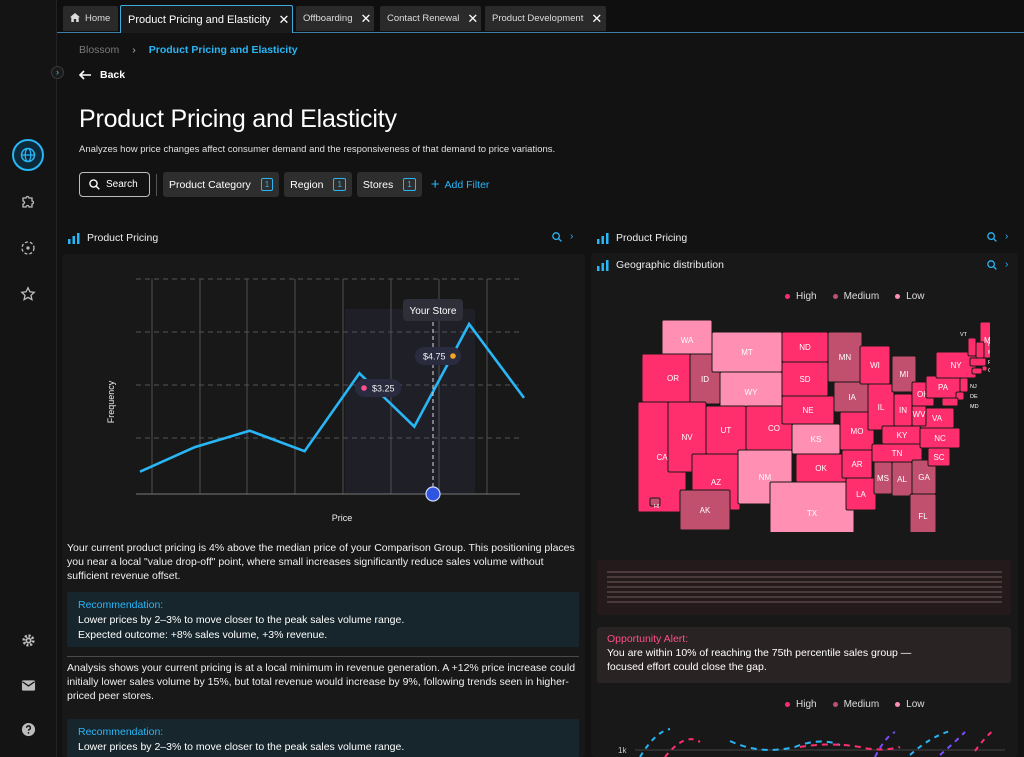 This screenshot has height=757, width=1024. I want to click on mini-line-chart: 1k, so click(811, 742).